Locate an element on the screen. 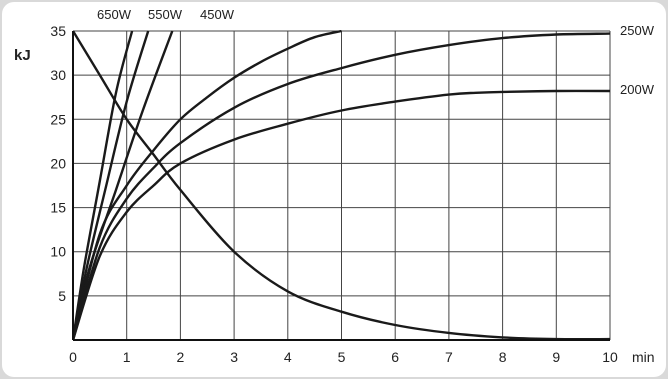  y-tick-labels: 5 10 15 20 25 30 35 is located at coordinates (58, 163).